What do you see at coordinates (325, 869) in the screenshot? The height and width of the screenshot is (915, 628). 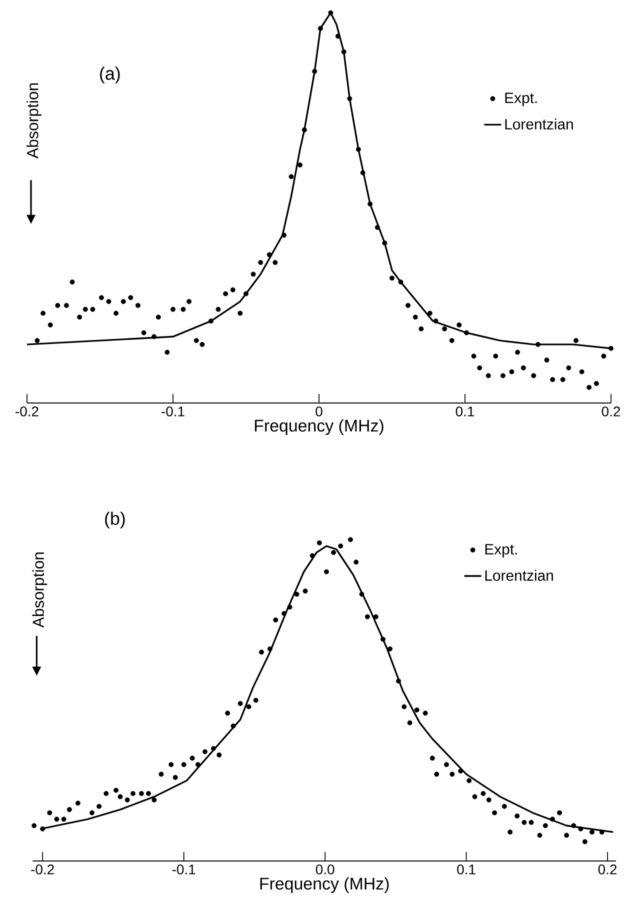 I see `x-tick-label: 0.0` at bounding box center [325, 869].